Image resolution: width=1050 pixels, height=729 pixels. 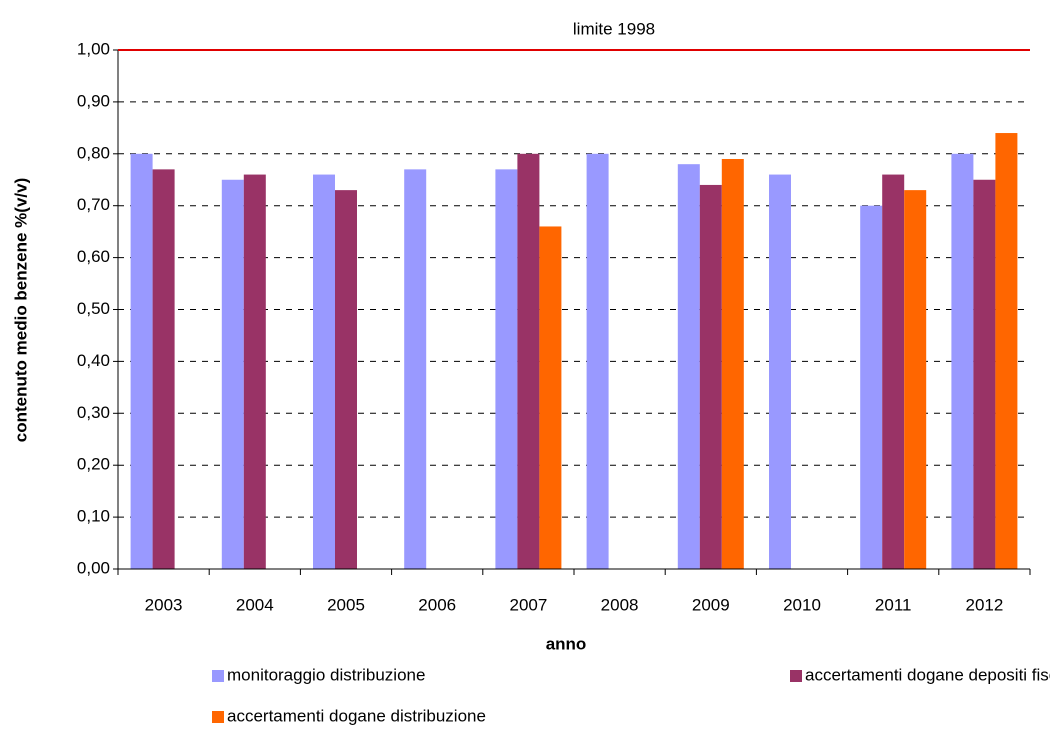 I want to click on reference-label: limite 1998, so click(x=614, y=28).